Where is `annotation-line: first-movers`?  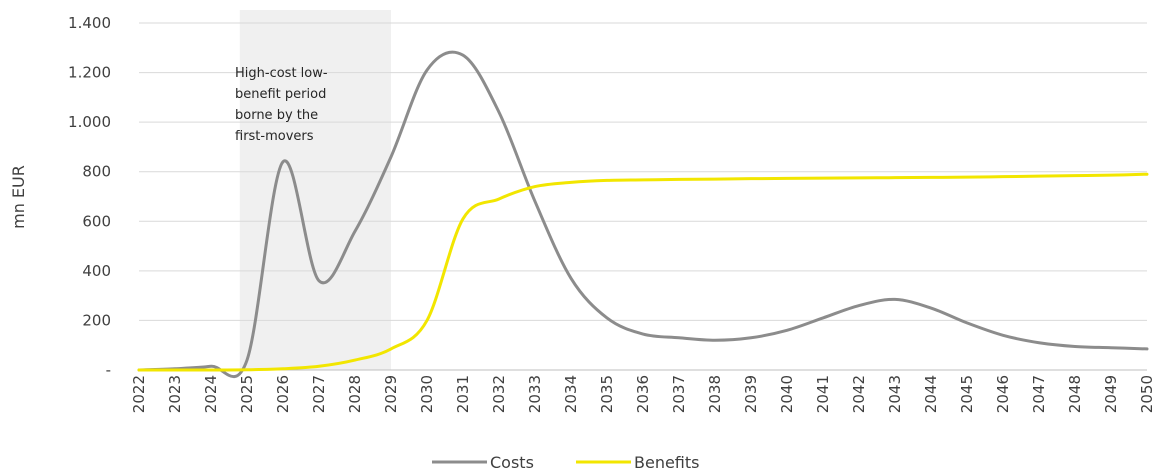 annotation-line: first-movers is located at coordinates (274, 136).